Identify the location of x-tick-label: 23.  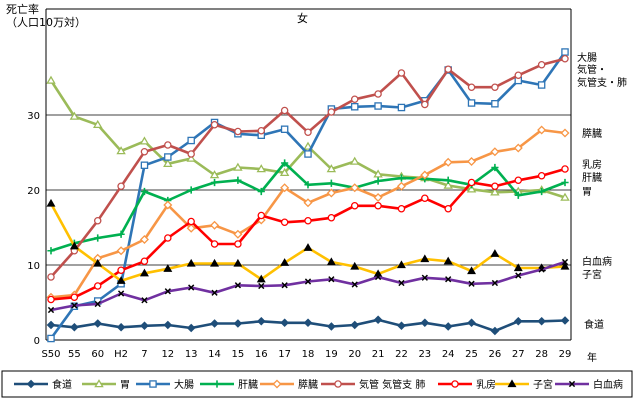
(424, 354).